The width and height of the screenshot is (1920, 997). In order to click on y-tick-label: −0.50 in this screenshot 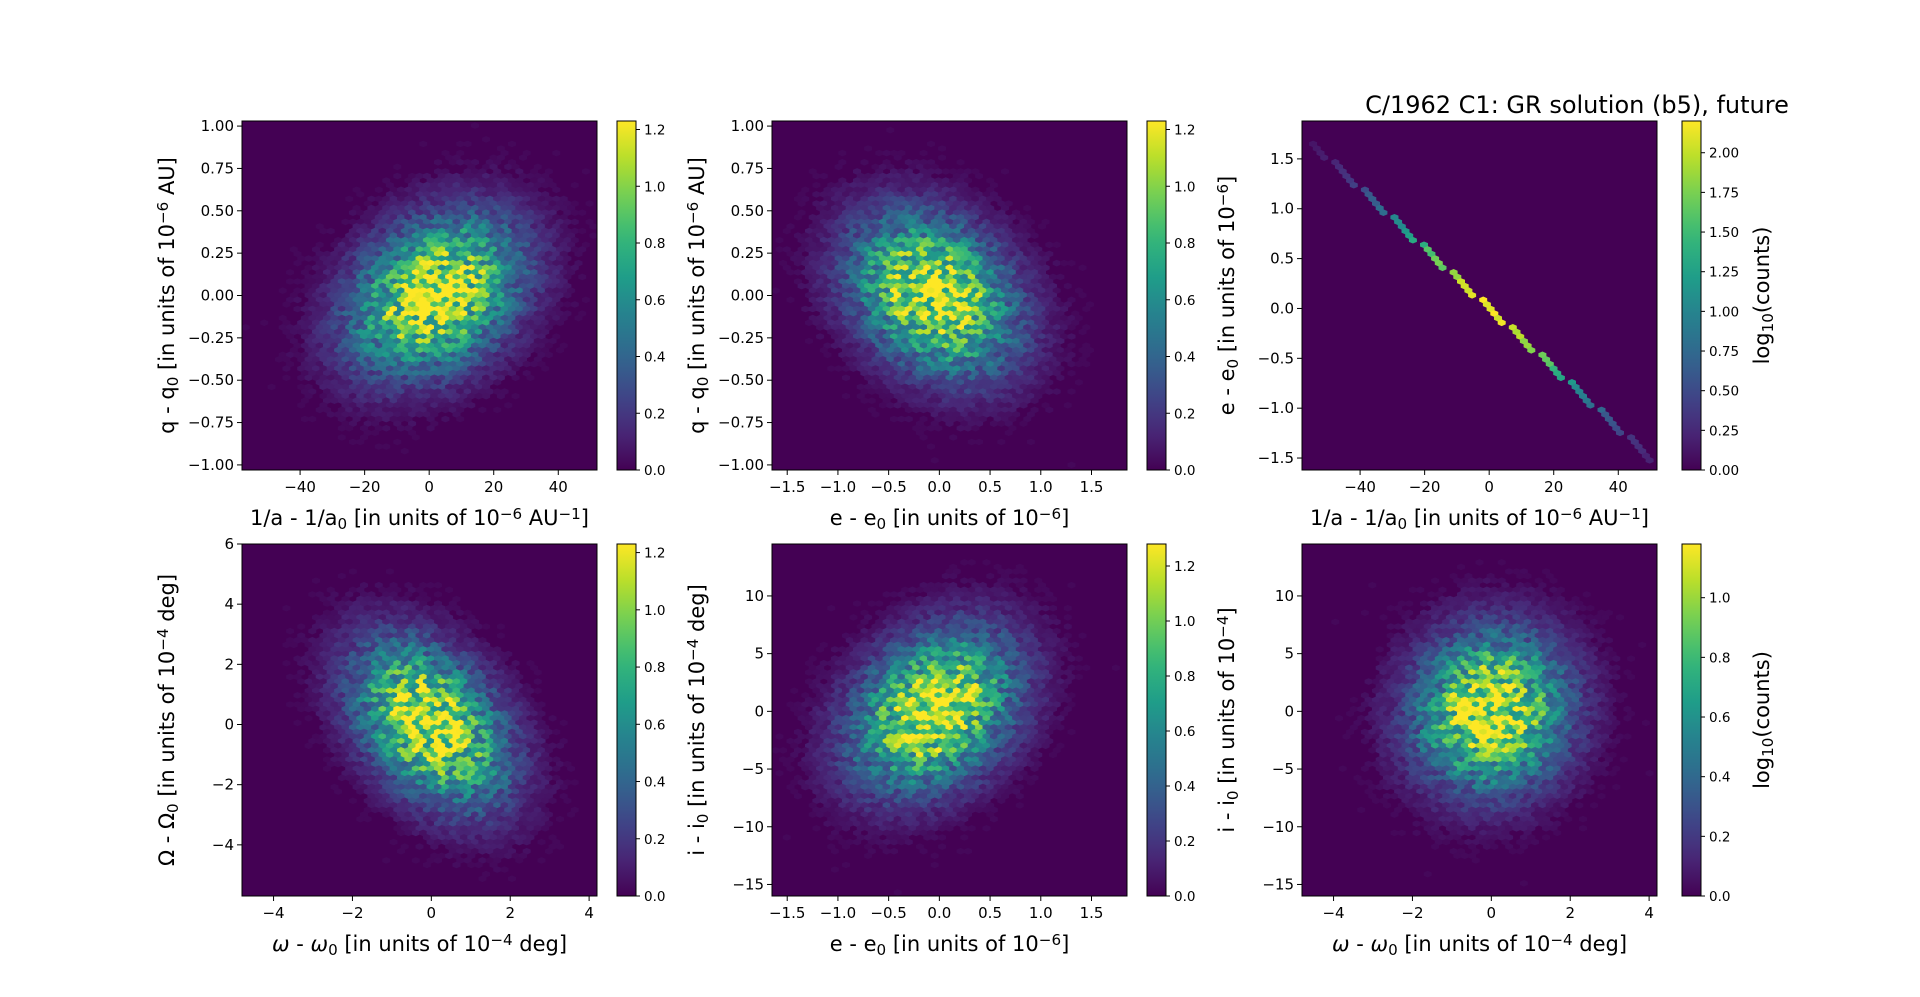, I will do `click(211, 380)`.